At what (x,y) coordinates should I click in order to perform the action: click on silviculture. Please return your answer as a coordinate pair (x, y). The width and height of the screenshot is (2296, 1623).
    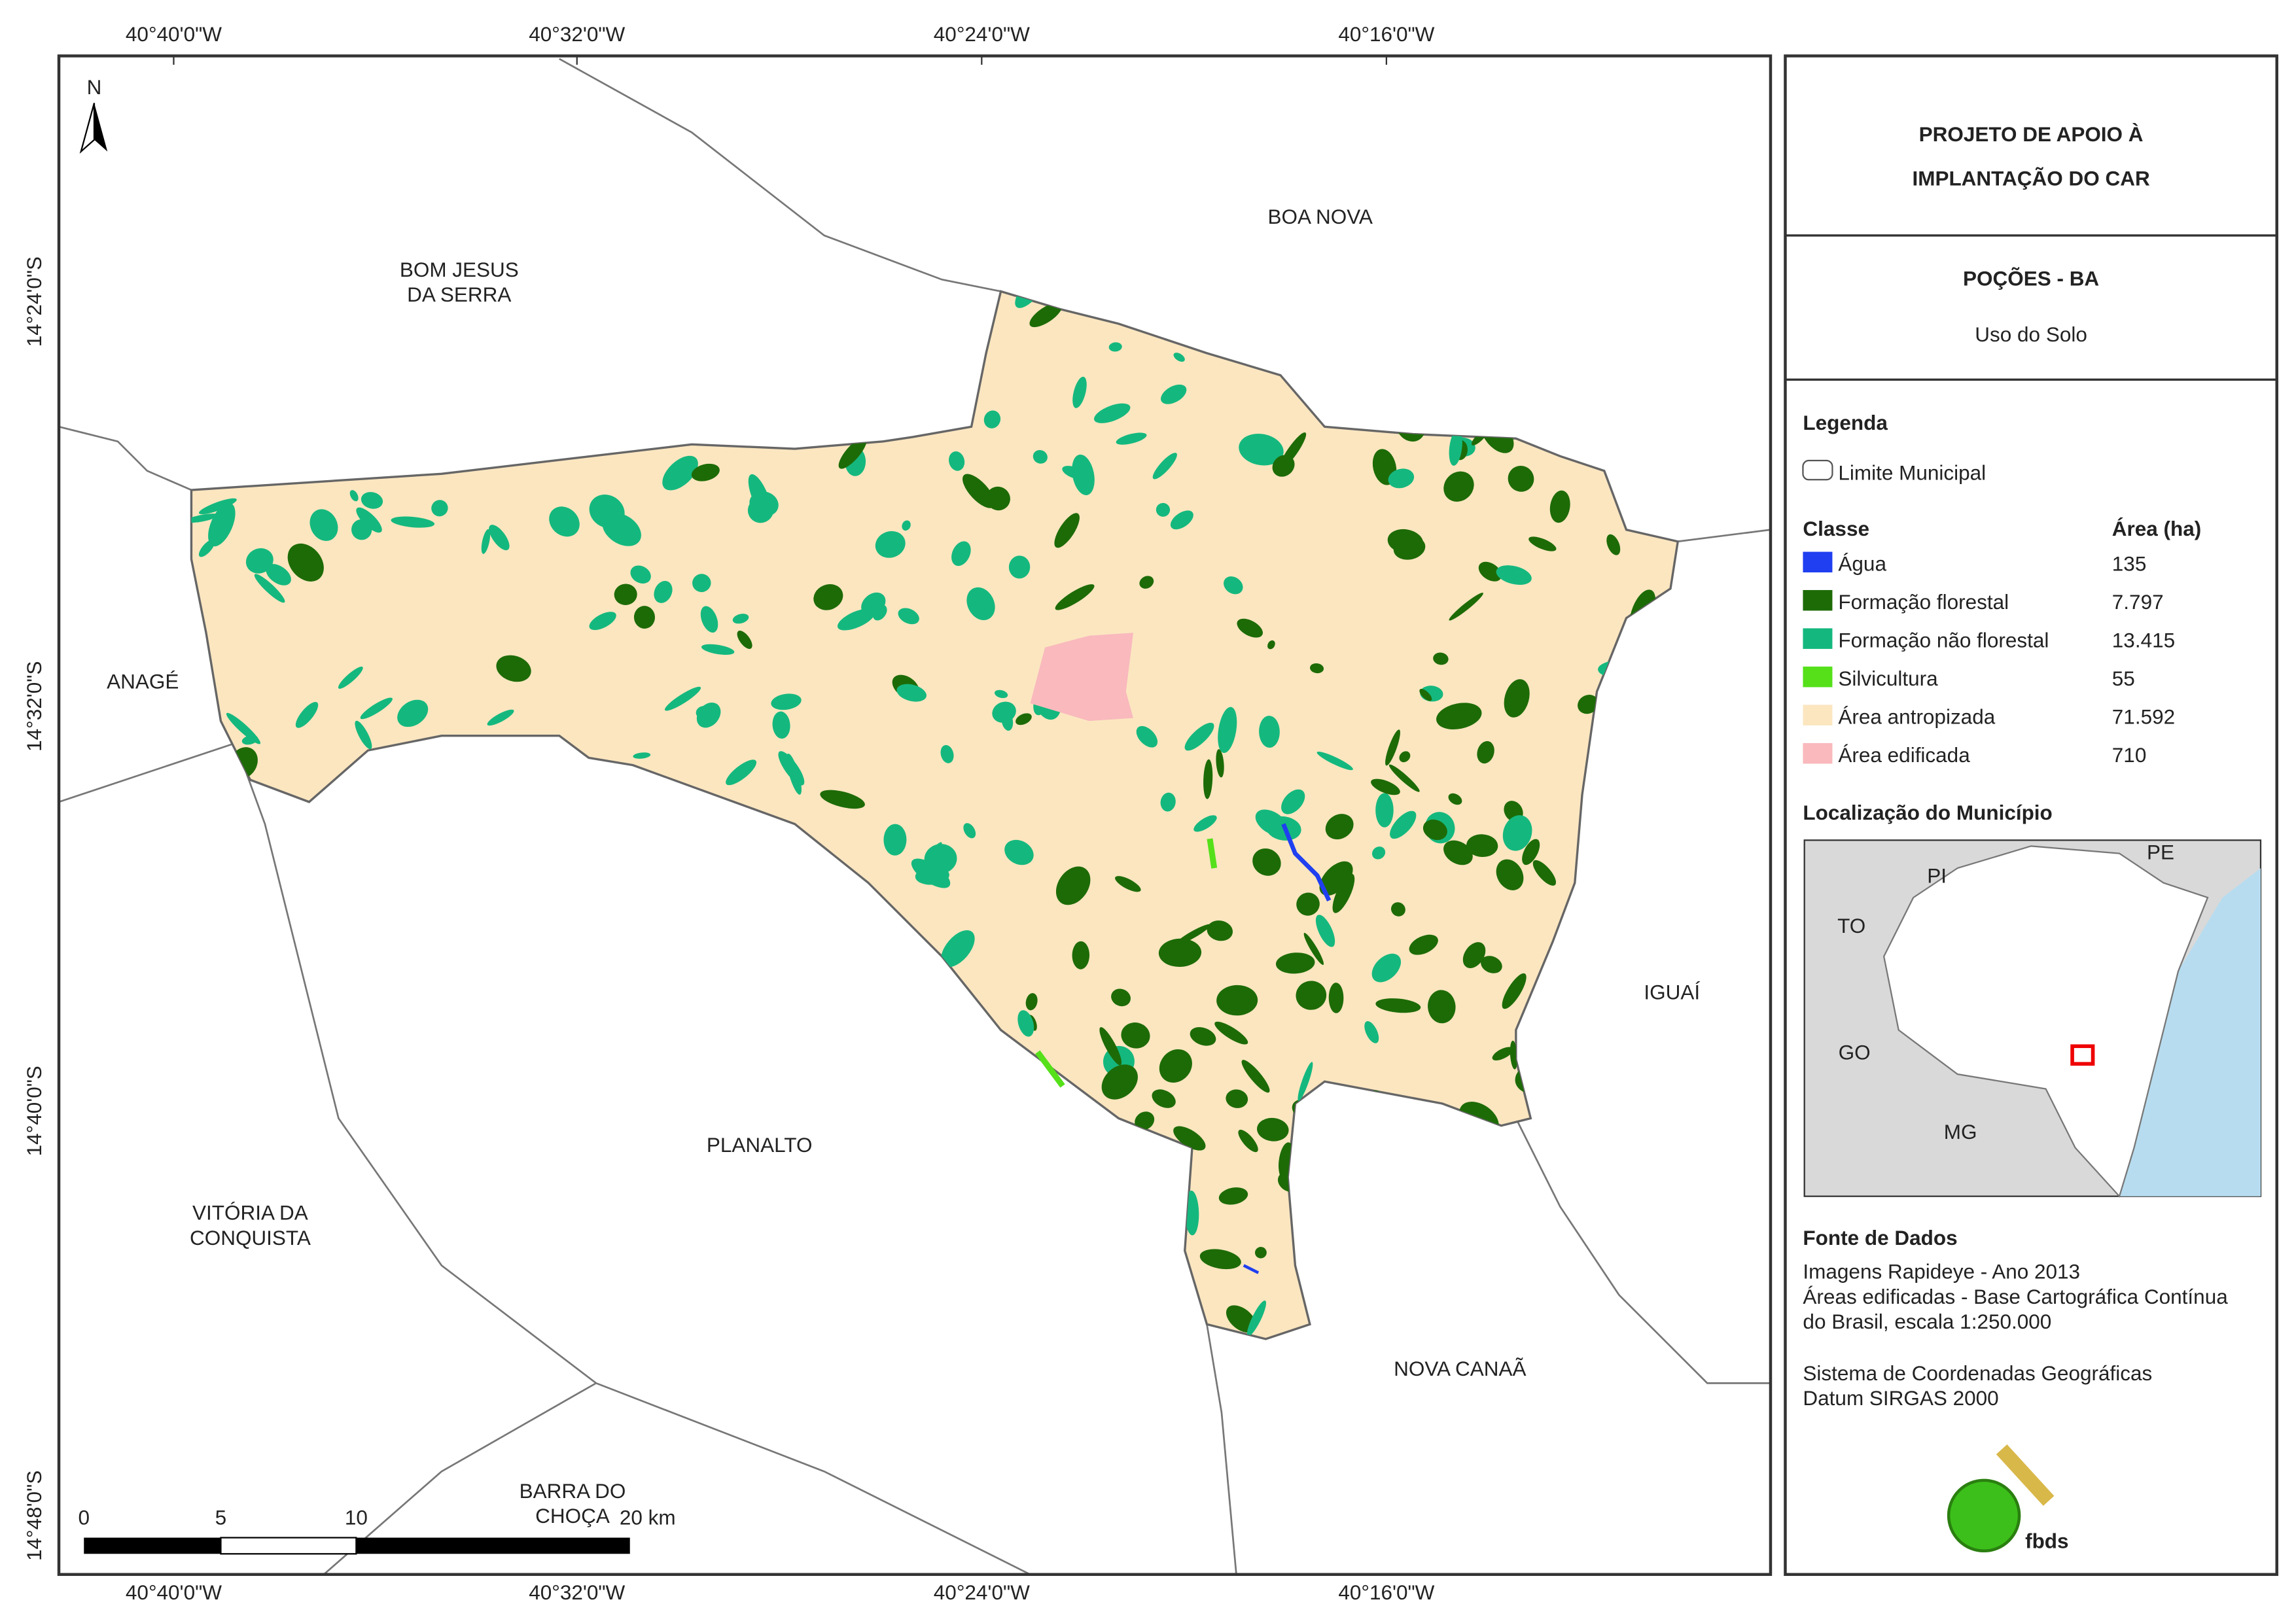
    Looking at the image, I should click on (1050, 1069).